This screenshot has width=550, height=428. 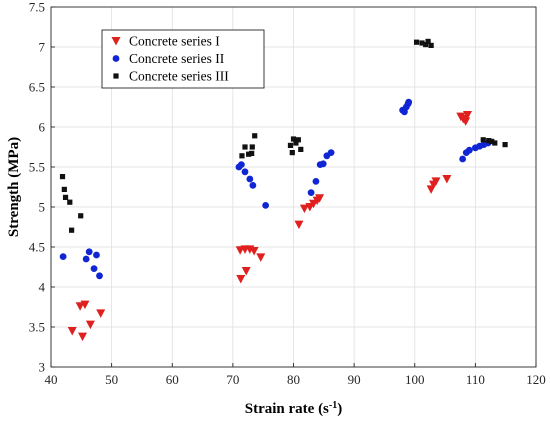 I want to click on y-tick-label: 4.5, so click(x=37, y=247).